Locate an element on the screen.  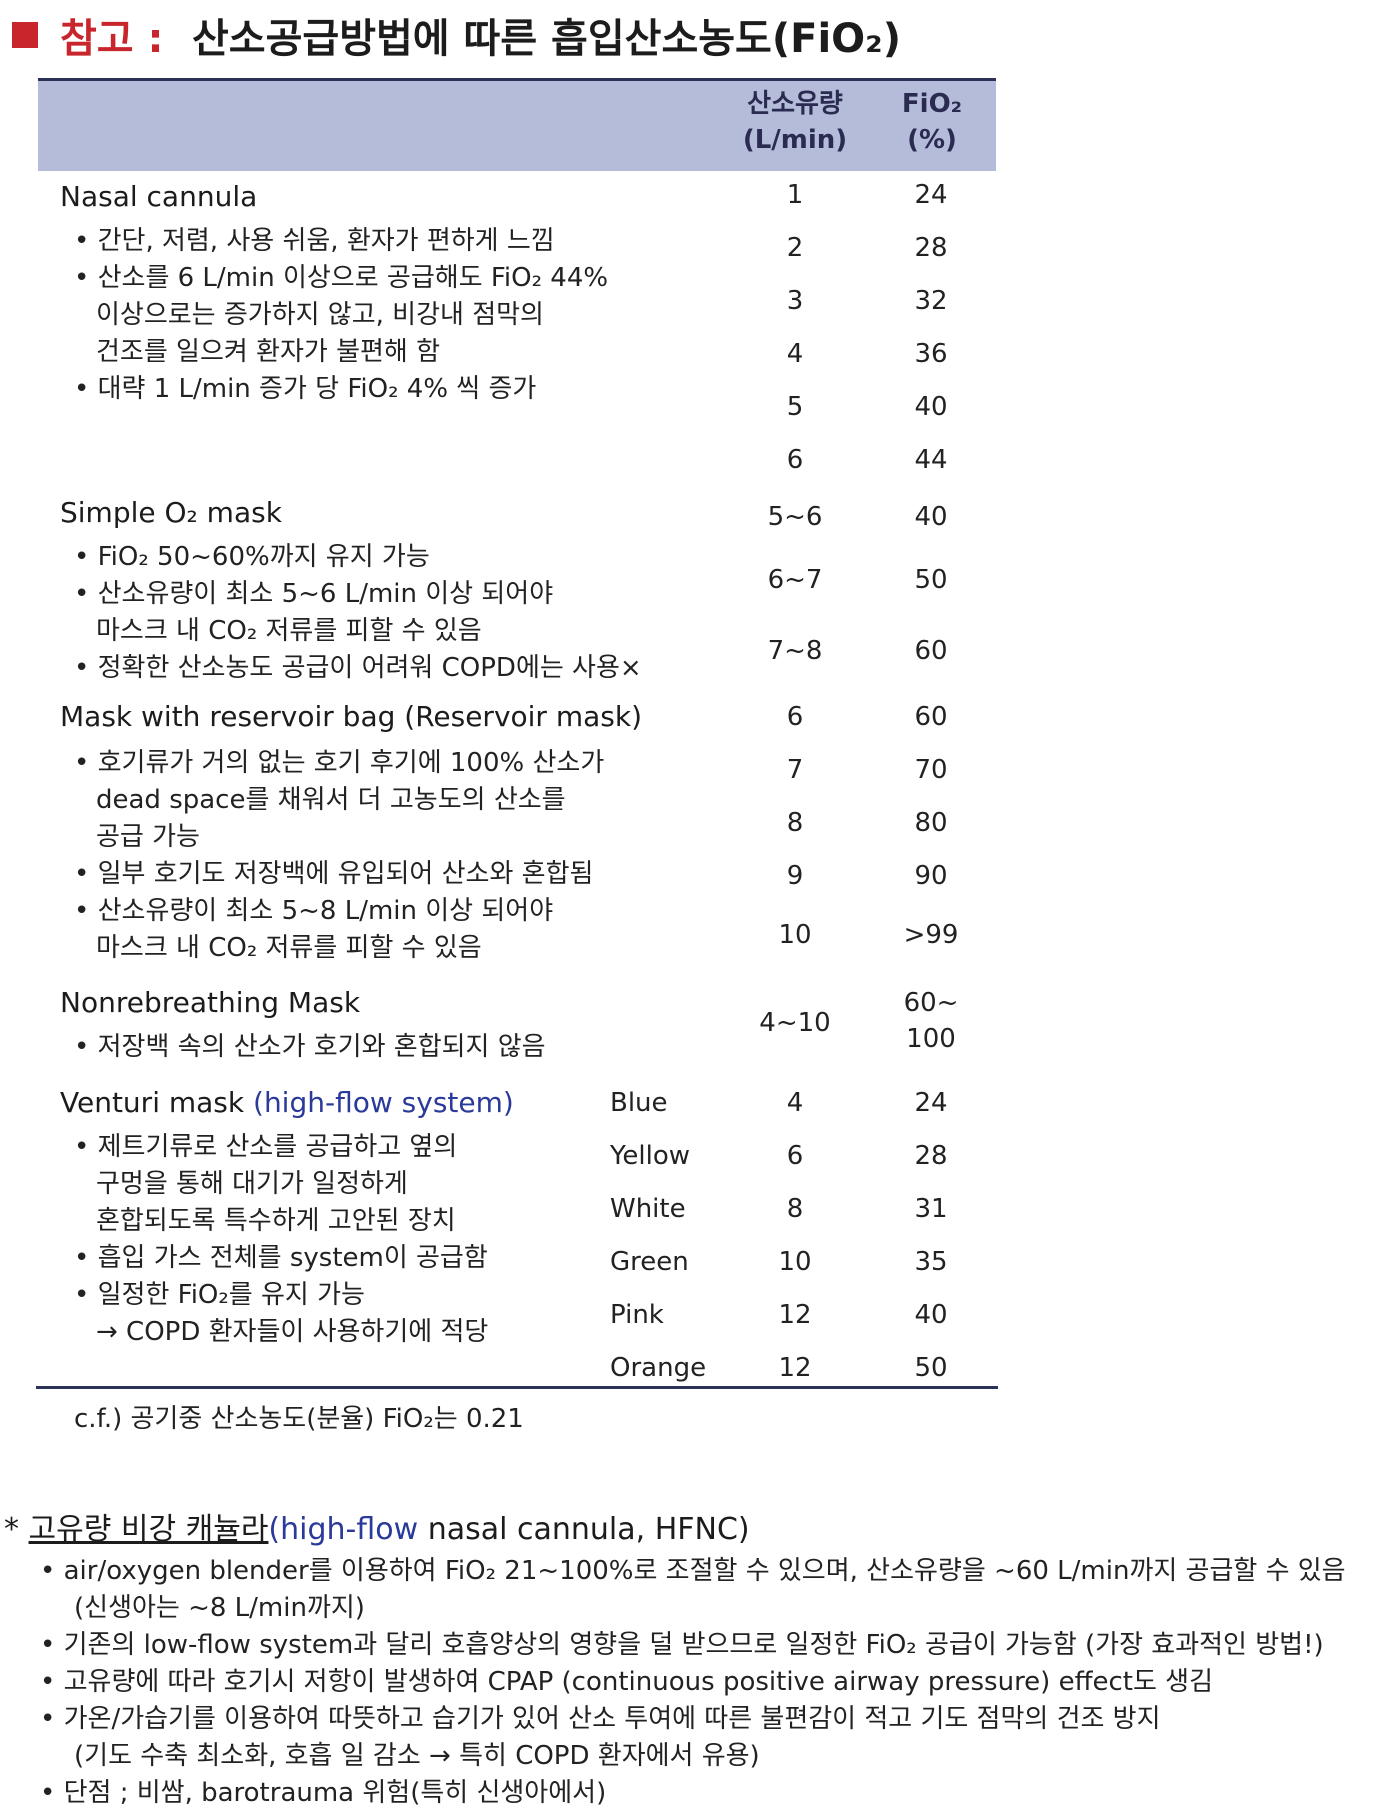
nonrebreathing-flow: 4~10 is located at coordinates (795, 1023).